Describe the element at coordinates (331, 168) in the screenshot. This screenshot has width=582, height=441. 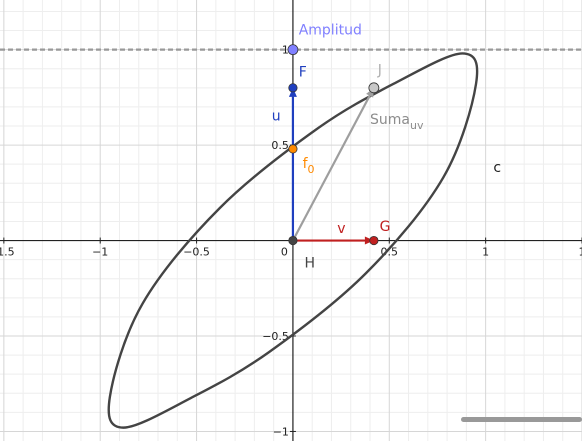
I see `vector-suma-uv` at that location.